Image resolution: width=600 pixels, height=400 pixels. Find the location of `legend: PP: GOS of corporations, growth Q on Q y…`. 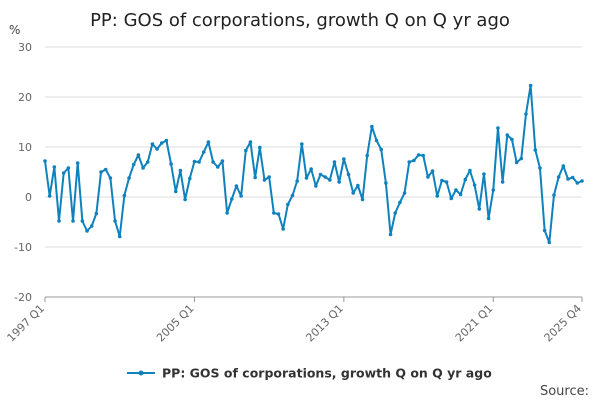

legend: PP: GOS of corporations, growth Q on Q y… is located at coordinates (309, 373).